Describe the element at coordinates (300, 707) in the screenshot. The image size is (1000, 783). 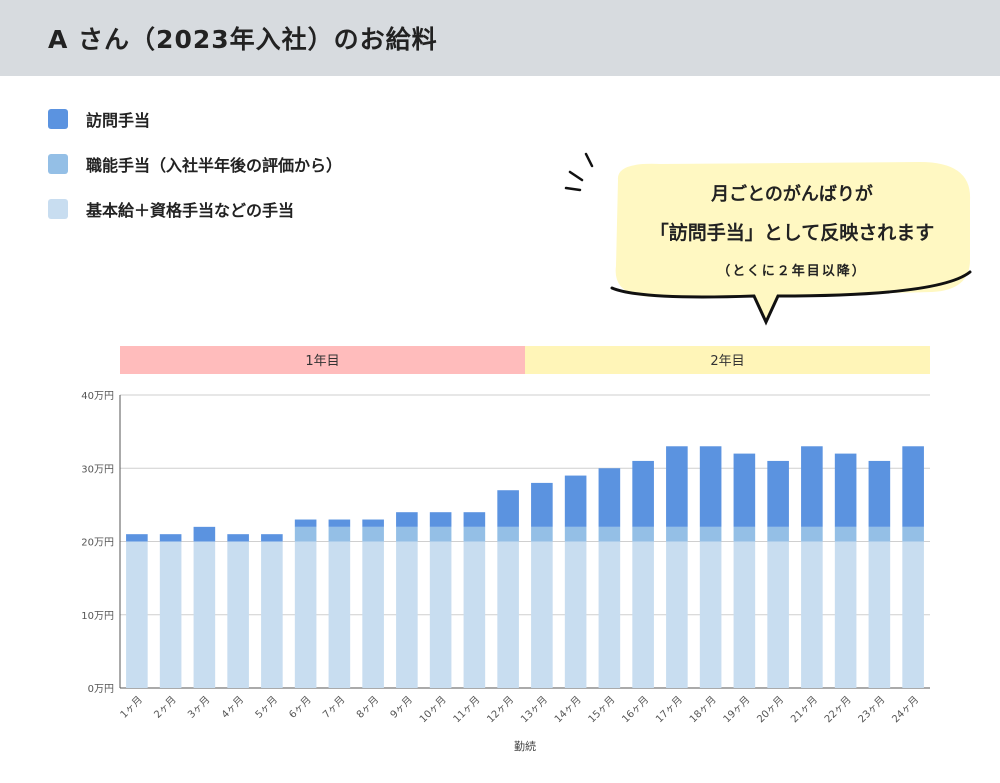
I see `x-tick-label: 6ヶ月` at that location.